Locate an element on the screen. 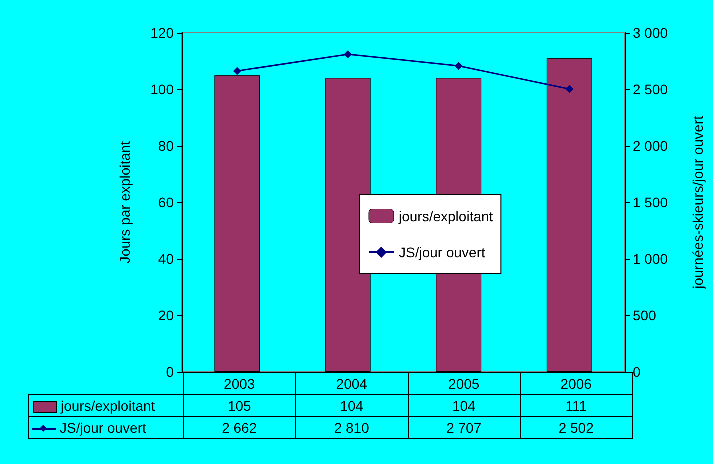  y2-tick-label: 3 000 is located at coordinates (650, 33).